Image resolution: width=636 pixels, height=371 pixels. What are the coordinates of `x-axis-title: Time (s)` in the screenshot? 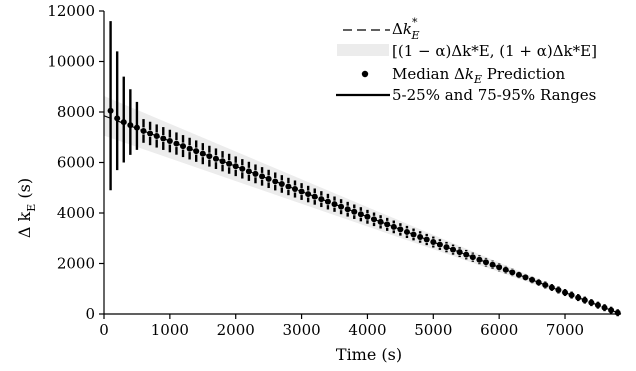 It's located at (369, 354).